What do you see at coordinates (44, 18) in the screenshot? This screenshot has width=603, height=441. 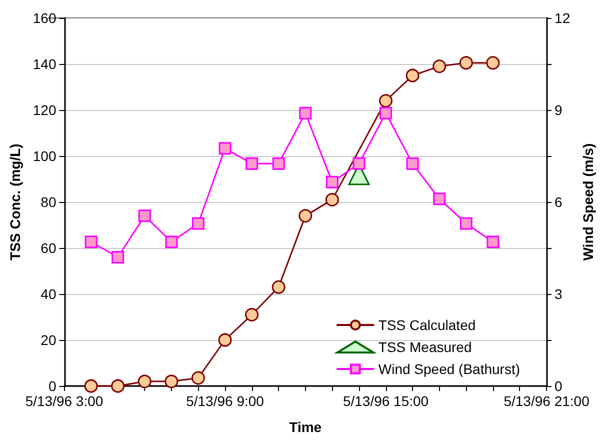 I see `y-tick-label: 160` at bounding box center [44, 18].